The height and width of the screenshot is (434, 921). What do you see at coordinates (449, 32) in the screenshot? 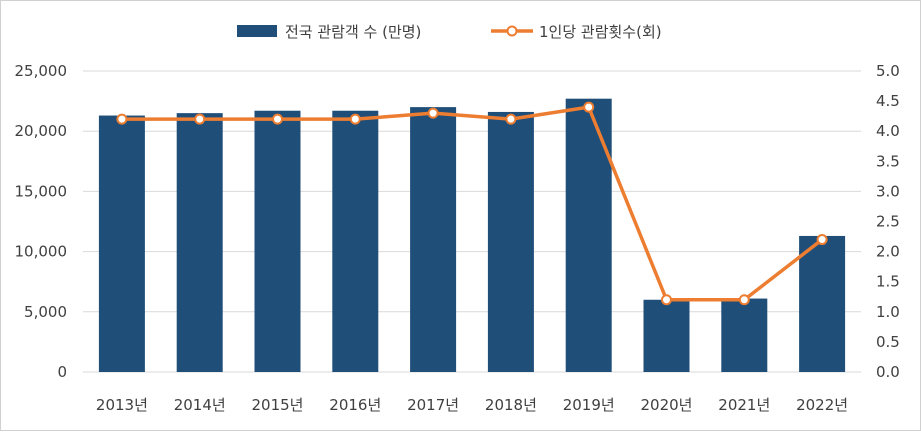
I see `legend: 전국 관람객 수 (만명) 1인당 관람횟수(회)` at bounding box center [449, 32].